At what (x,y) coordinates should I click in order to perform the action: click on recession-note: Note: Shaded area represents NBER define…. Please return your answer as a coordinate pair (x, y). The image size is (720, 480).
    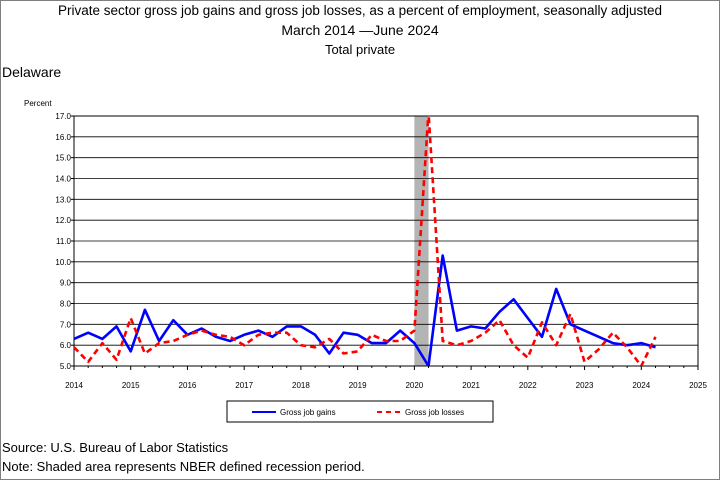
    Looking at the image, I should click on (183, 466).